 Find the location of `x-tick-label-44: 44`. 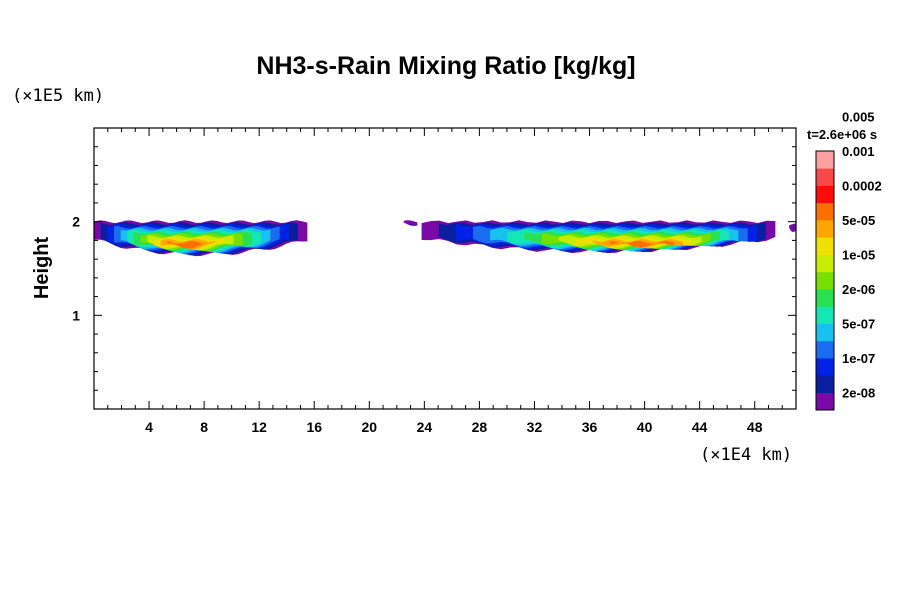

x-tick-label-44: 44 is located at coordinates (700, 427).